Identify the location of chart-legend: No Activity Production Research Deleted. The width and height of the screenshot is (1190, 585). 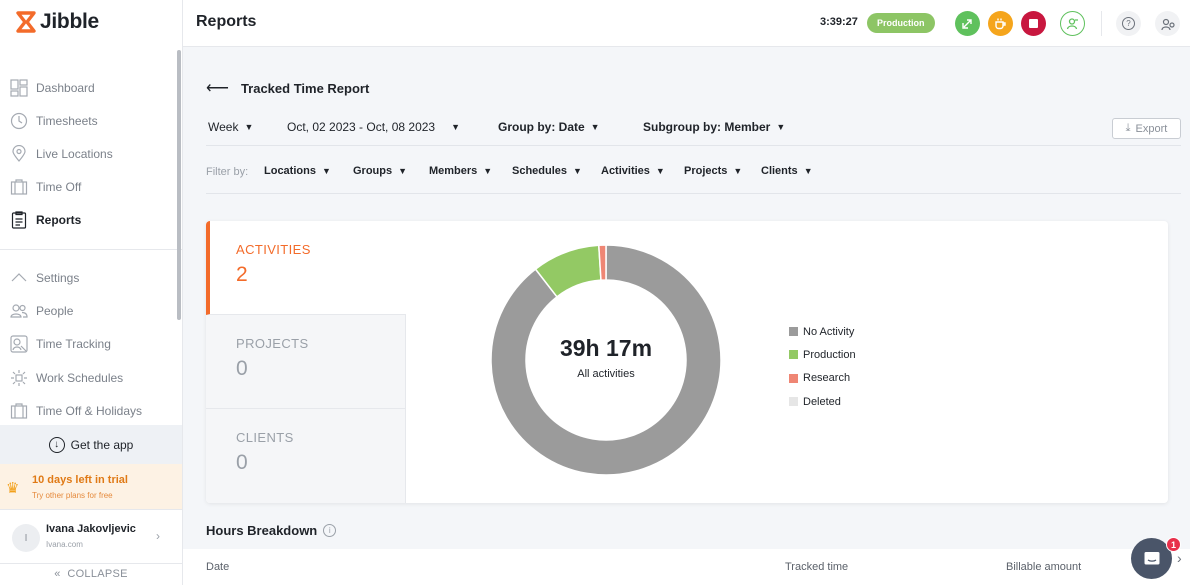
(822, 366).